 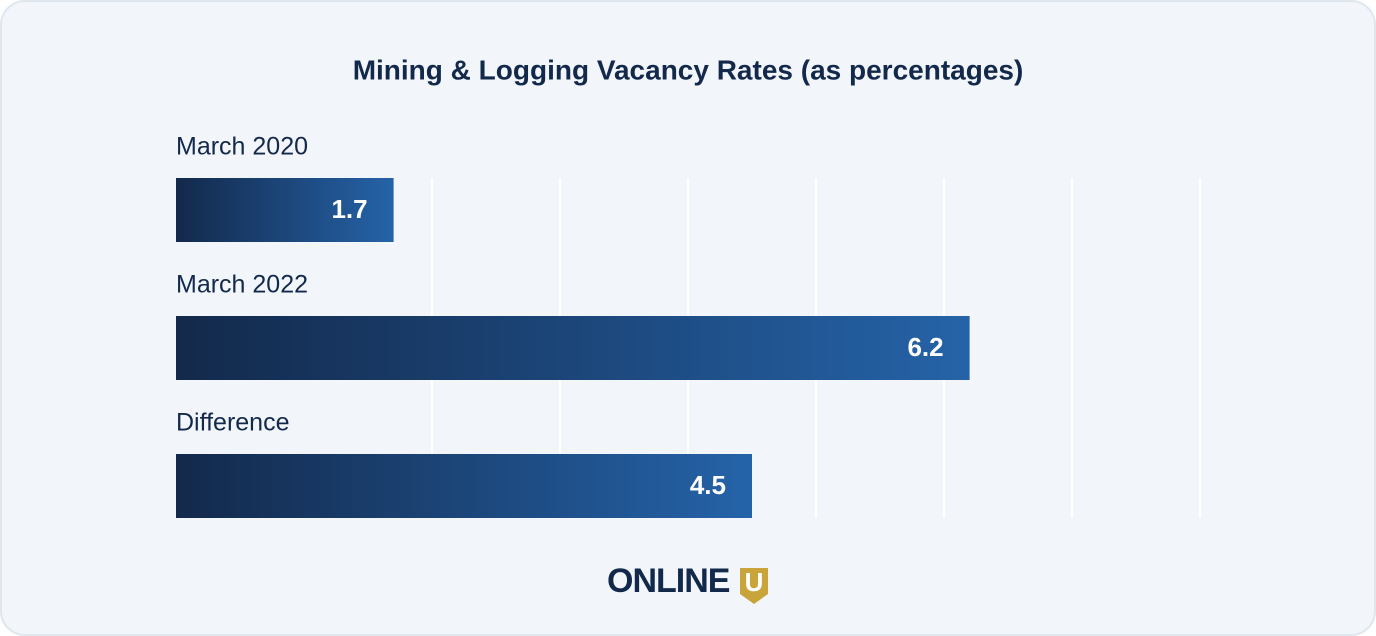 What do you see at coordinates (242, 285) in the screenshot?
I see `category-label: March 2022` at bounding box center [242, 285].